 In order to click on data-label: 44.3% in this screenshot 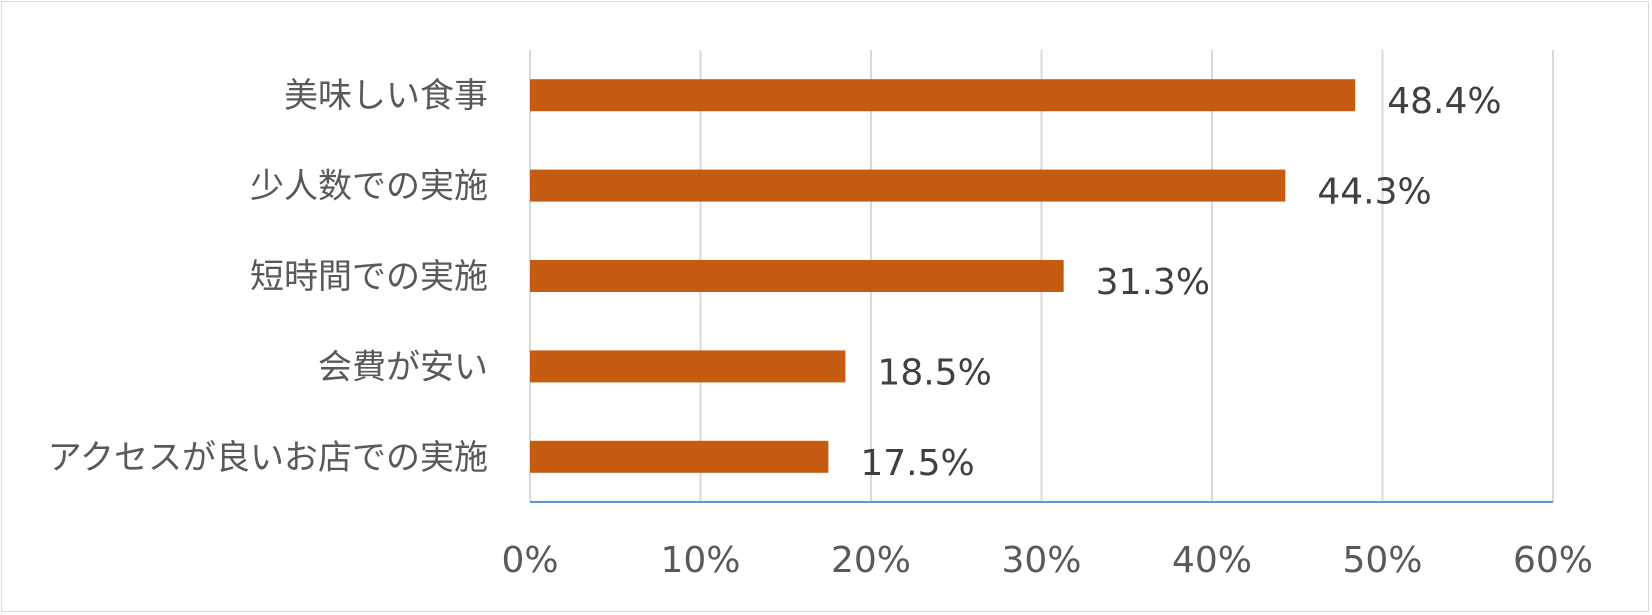, I will do `click(1374, 192)`.